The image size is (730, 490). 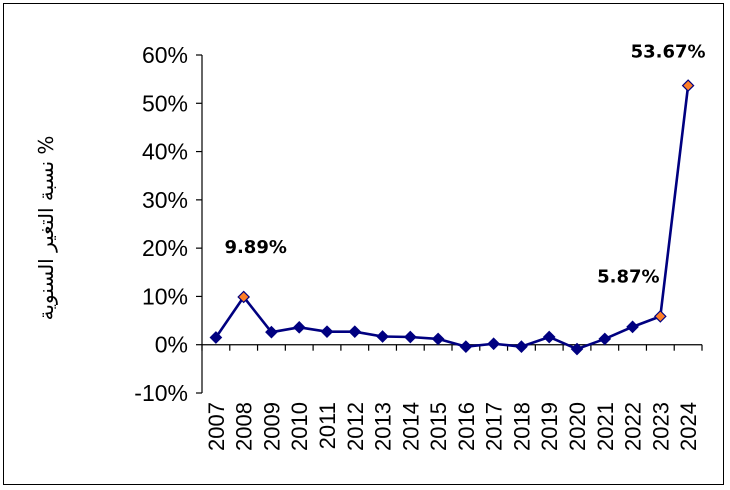 What do you see at coordinates (165, 296) in the screenshot?
I see `y-tick-label: 10%` at bounding box center [165, 296].